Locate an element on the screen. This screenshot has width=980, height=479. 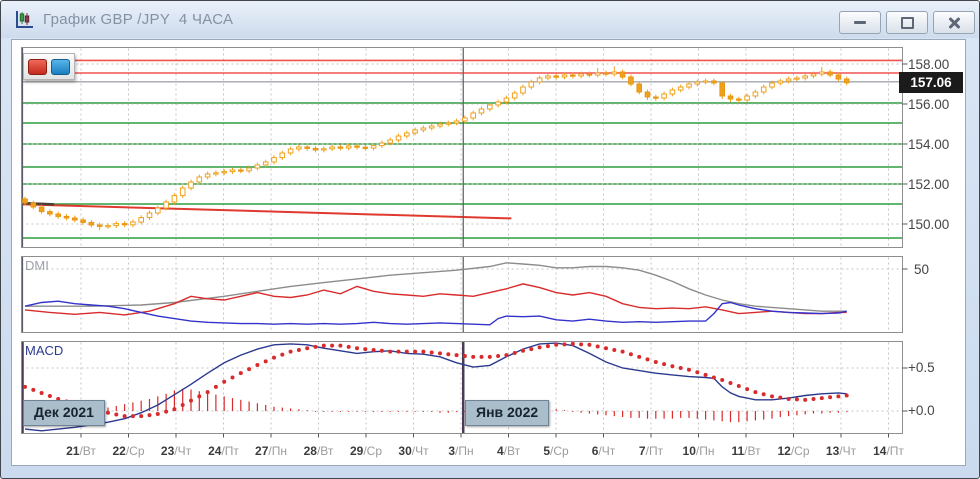
maximize-icon is located at coordinates (907, 22).